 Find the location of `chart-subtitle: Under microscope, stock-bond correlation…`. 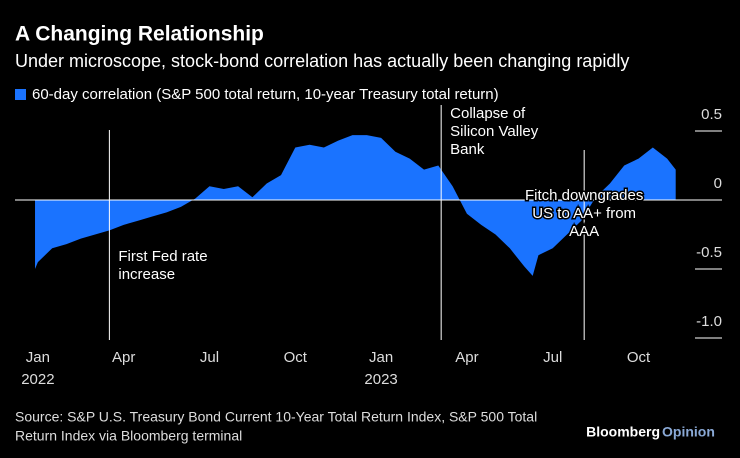

chart-subtitle: Under microscope, stock-bond correlation… is located at coordinates (322, 61).